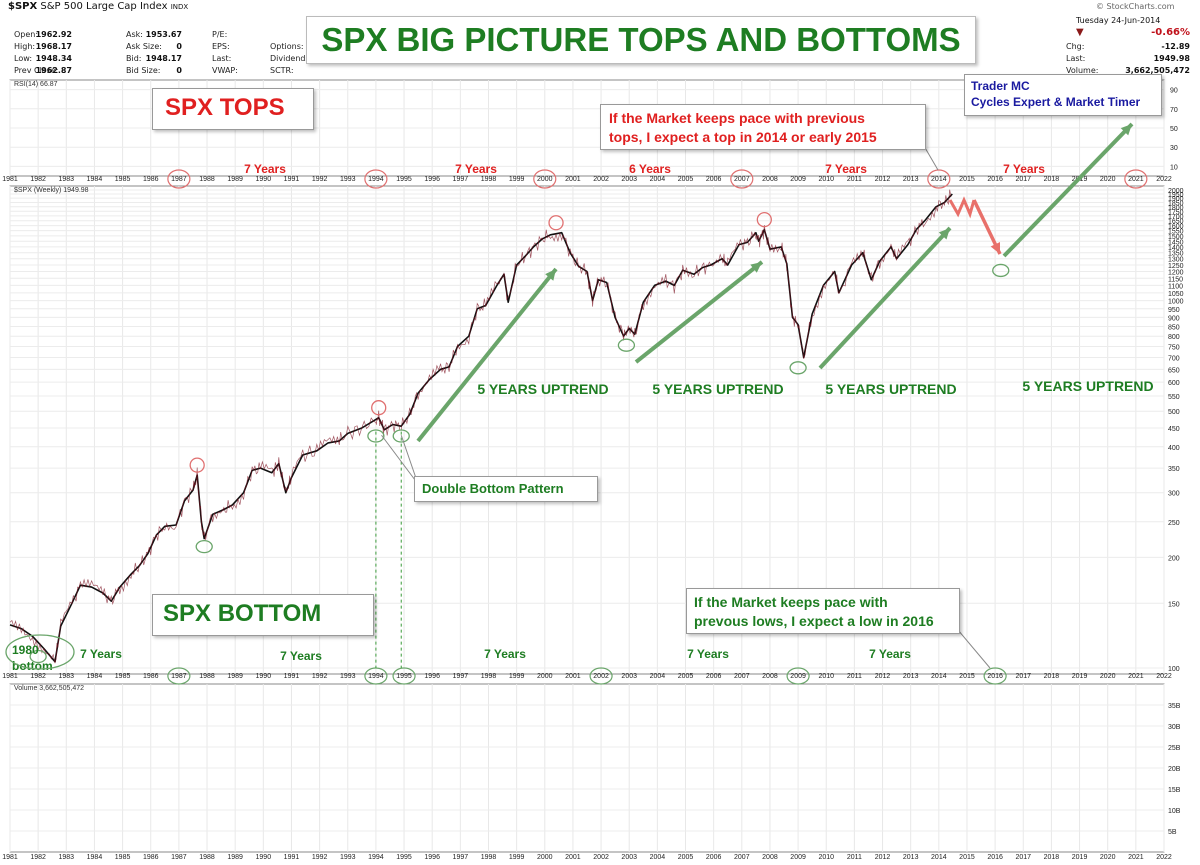 The width and height of the screenshot is (1200, 865). Describe the element at coordinates (1174, 412) in the screenshot. I see `price-tick-label: 500` at that location.